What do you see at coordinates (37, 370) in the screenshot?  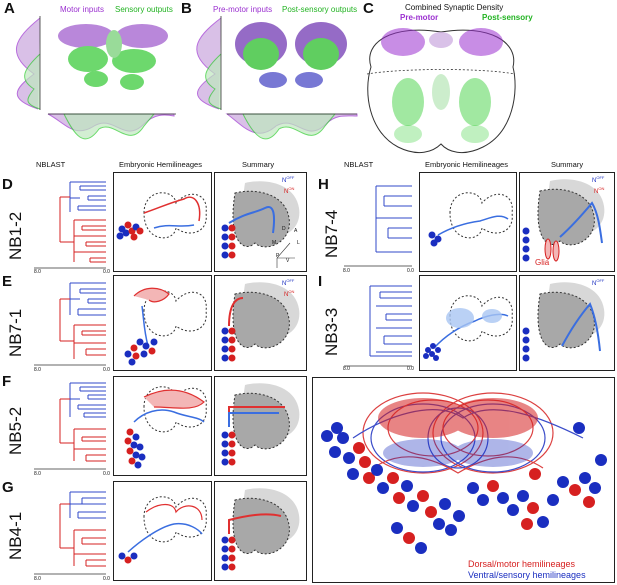 I see `panel-e-tick-left: 8.0` at bounding box center [37, 370].